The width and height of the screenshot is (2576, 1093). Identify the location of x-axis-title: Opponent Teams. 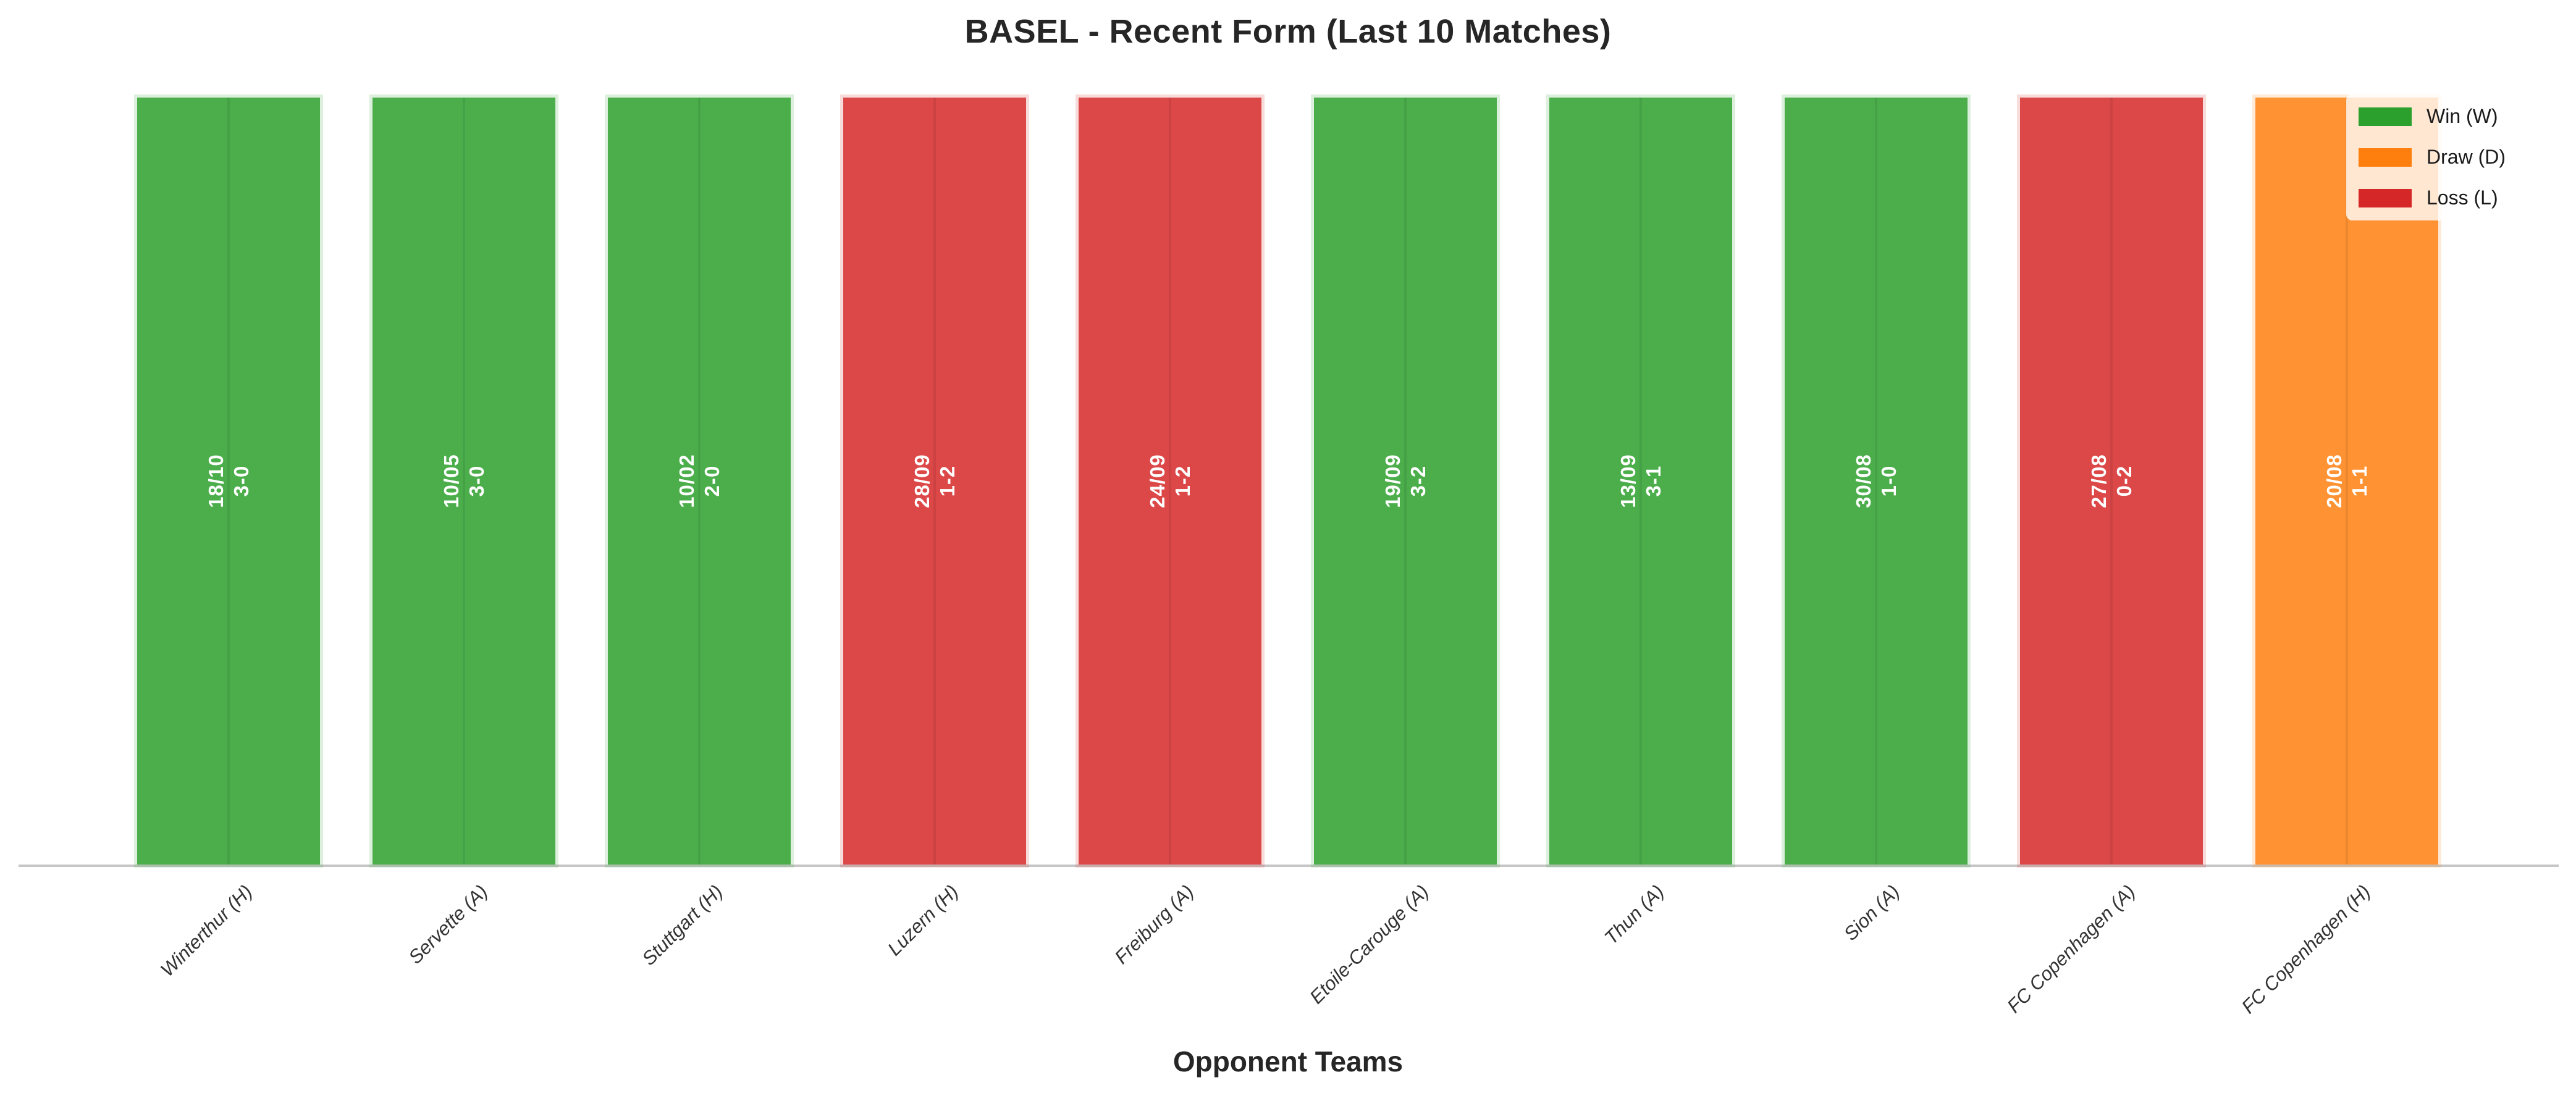
(1288, 1061).